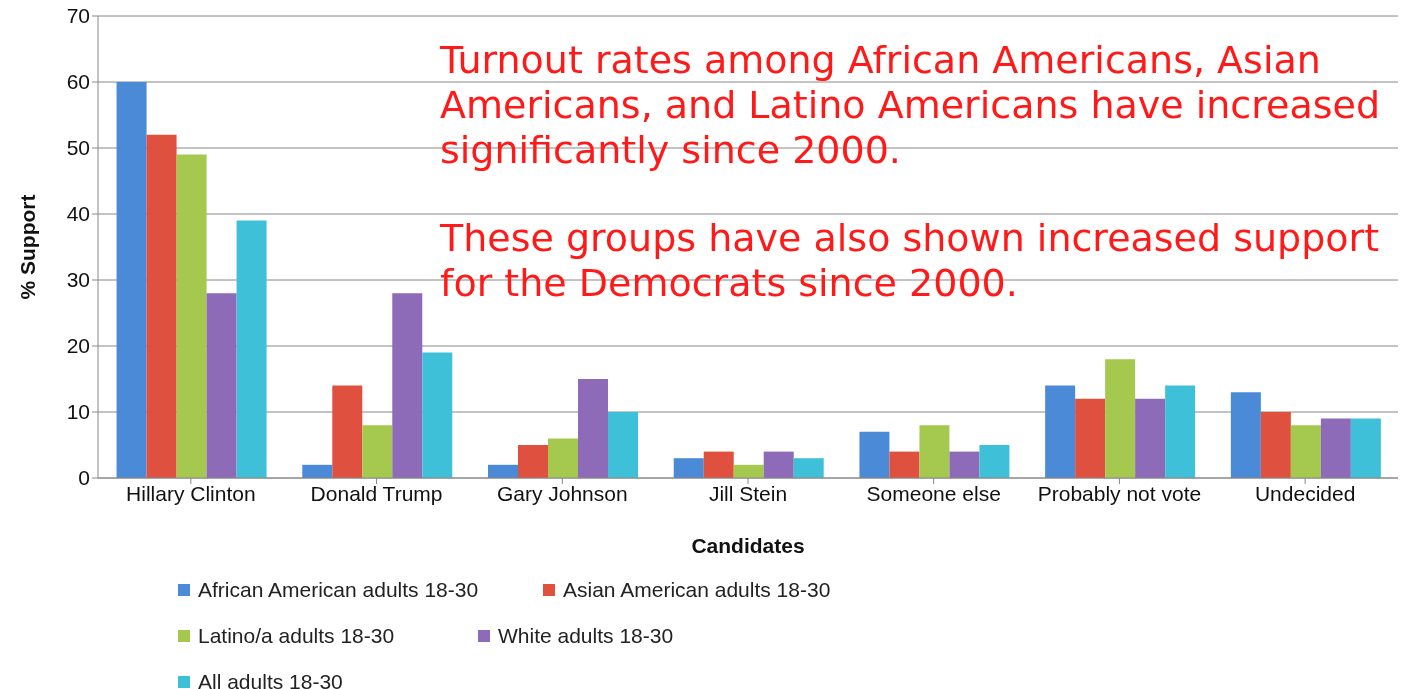  What do you see at coordinates (78, 412) in the screenshot?
I see `y-tick-label: 10` at bounding box center [78, 412].